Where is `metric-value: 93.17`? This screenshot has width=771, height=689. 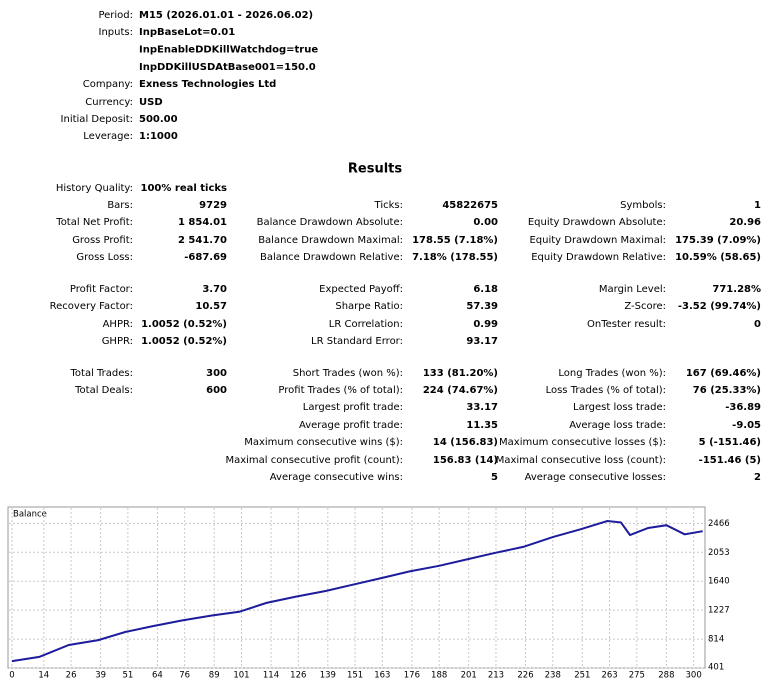 metric-value: 93.17 is located at coordinates (482, 341).